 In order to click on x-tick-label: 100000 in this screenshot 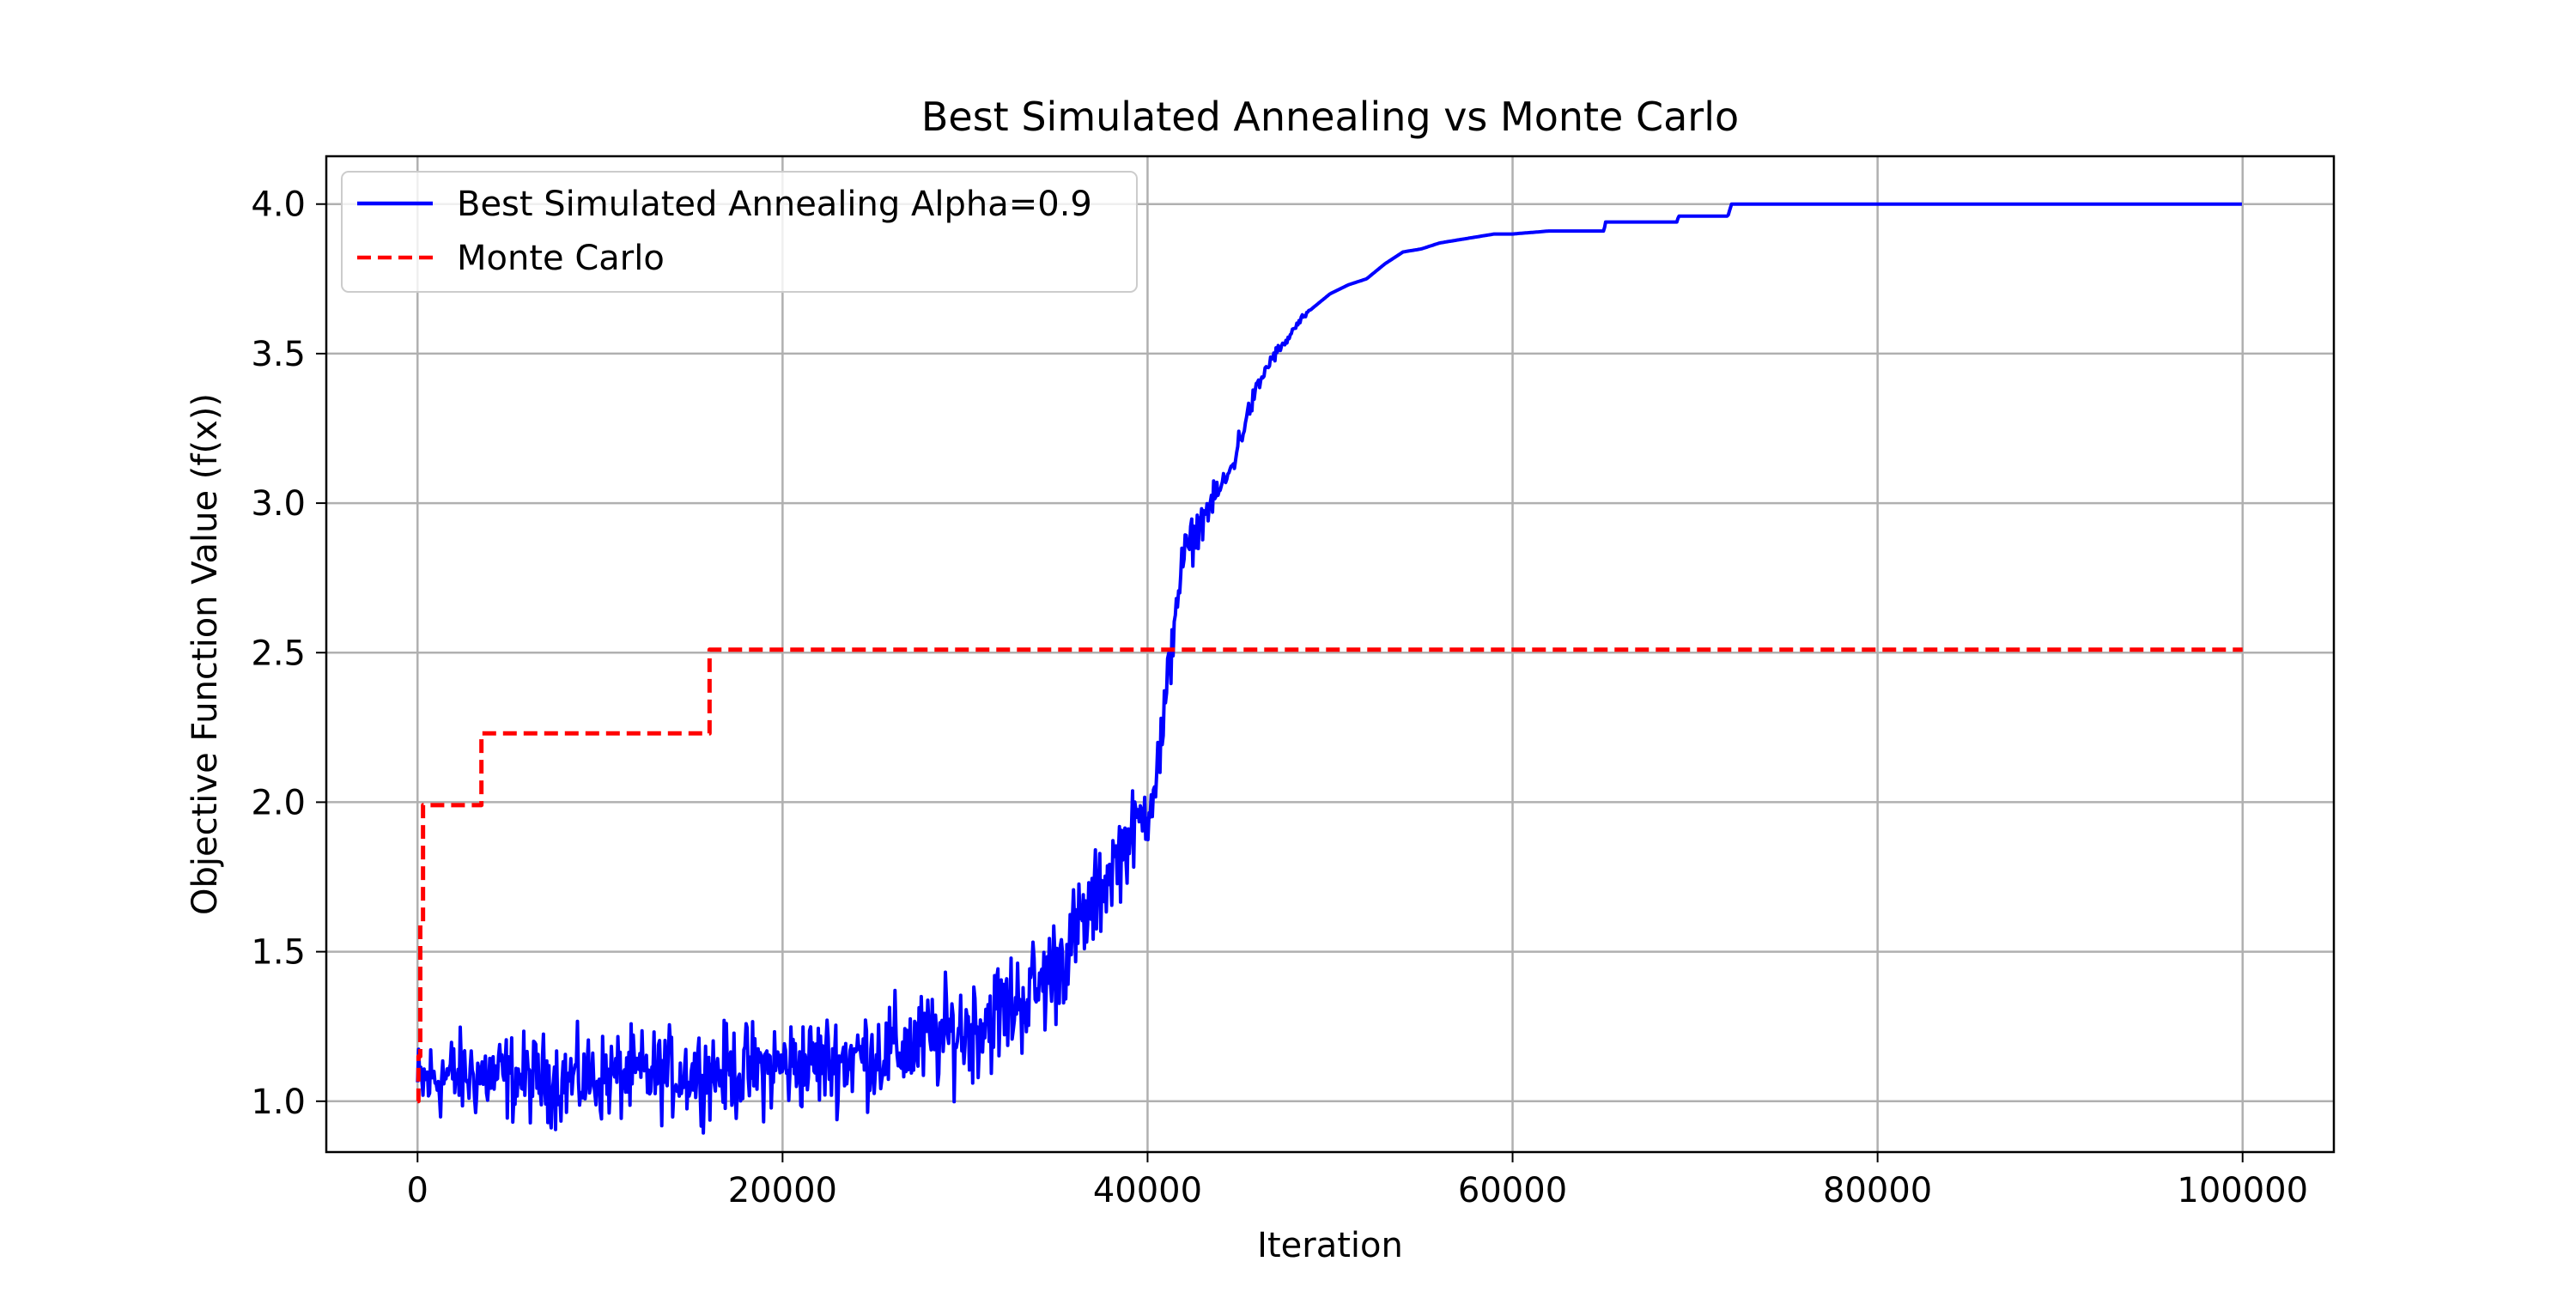, I will do `click(2243, 1190)`.